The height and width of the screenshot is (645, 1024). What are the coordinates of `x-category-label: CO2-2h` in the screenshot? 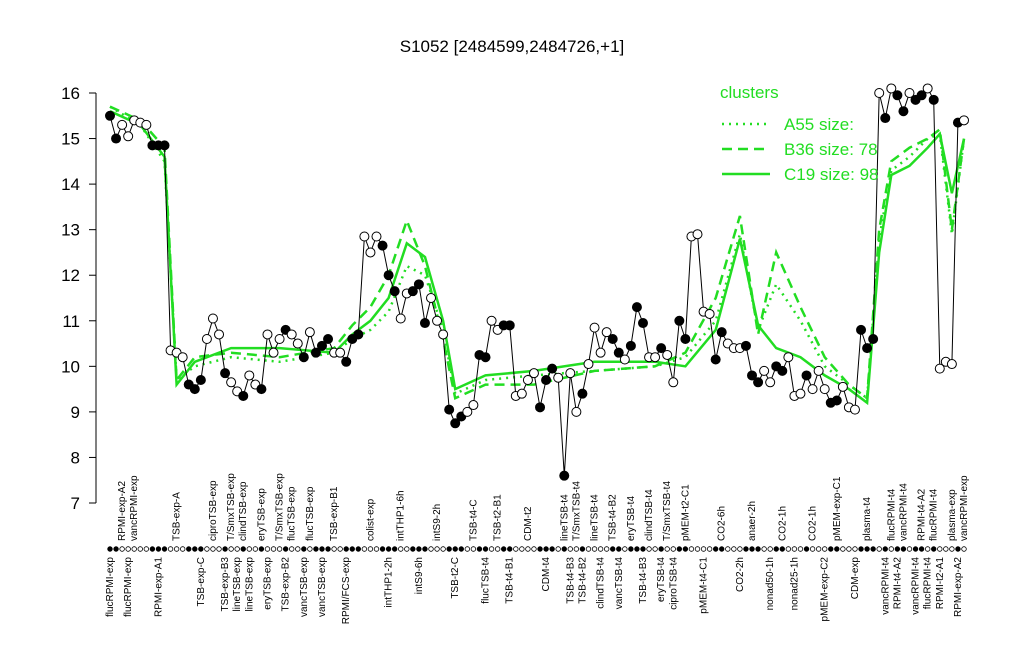 It's located at (740, 574).